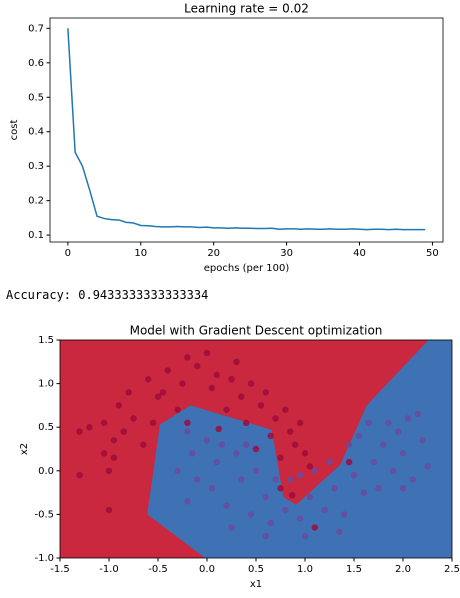 This screenshot has width=460, height=598. Describe the element at coordinates (207, 569) in the screenshot. I see `x-tick-label: 0.0` at that location.